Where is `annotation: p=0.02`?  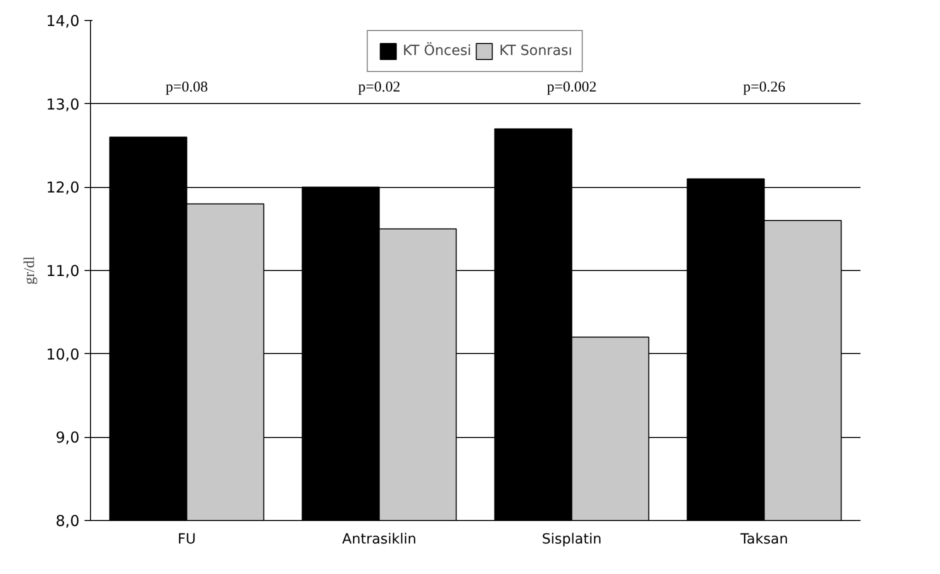 annotation: p=0.02 is located at coordinates (379, 88).